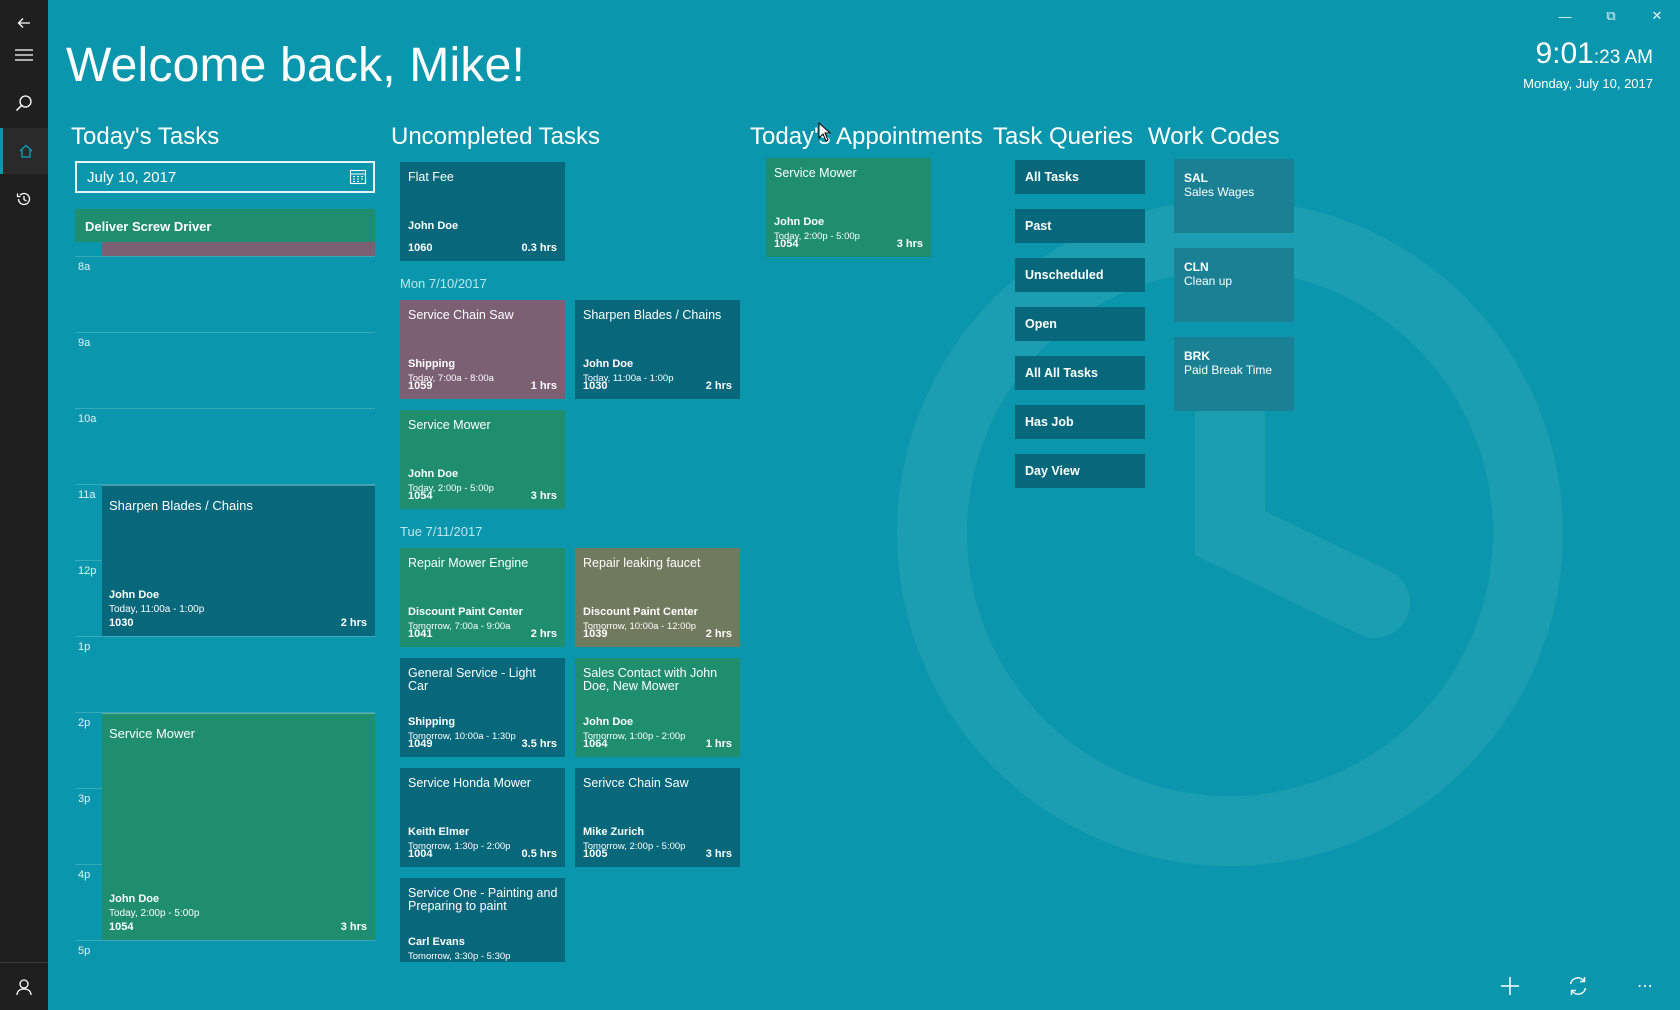 The width and height of the screenshot is (1680, 1010). I want to click on task-title: Service Mower, so click(449, 425).